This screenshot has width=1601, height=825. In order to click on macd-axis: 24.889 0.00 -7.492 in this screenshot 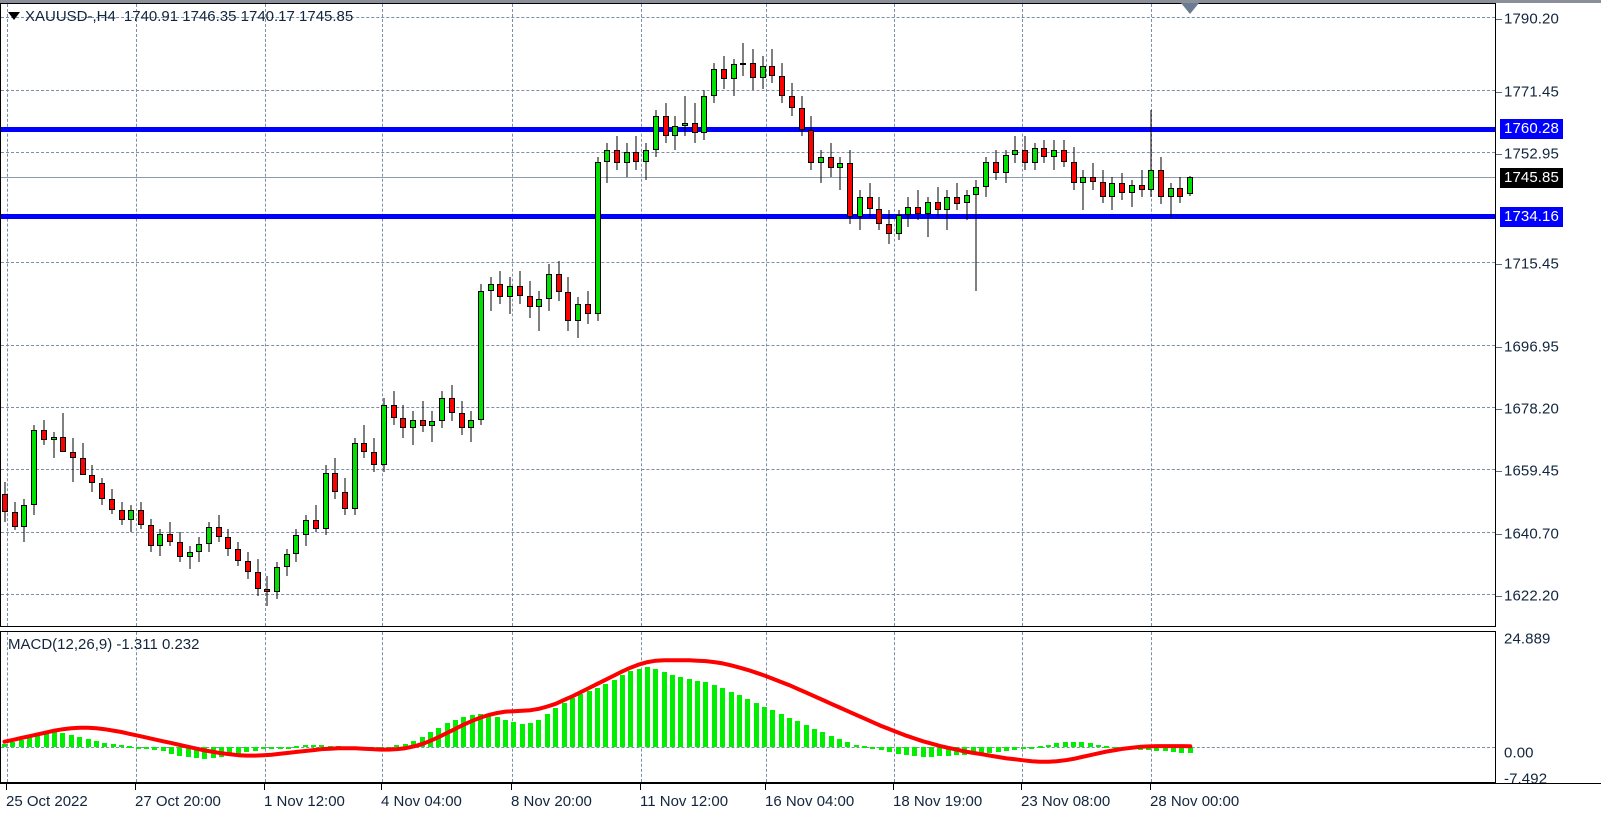, I will do `click(1548, 709)`.